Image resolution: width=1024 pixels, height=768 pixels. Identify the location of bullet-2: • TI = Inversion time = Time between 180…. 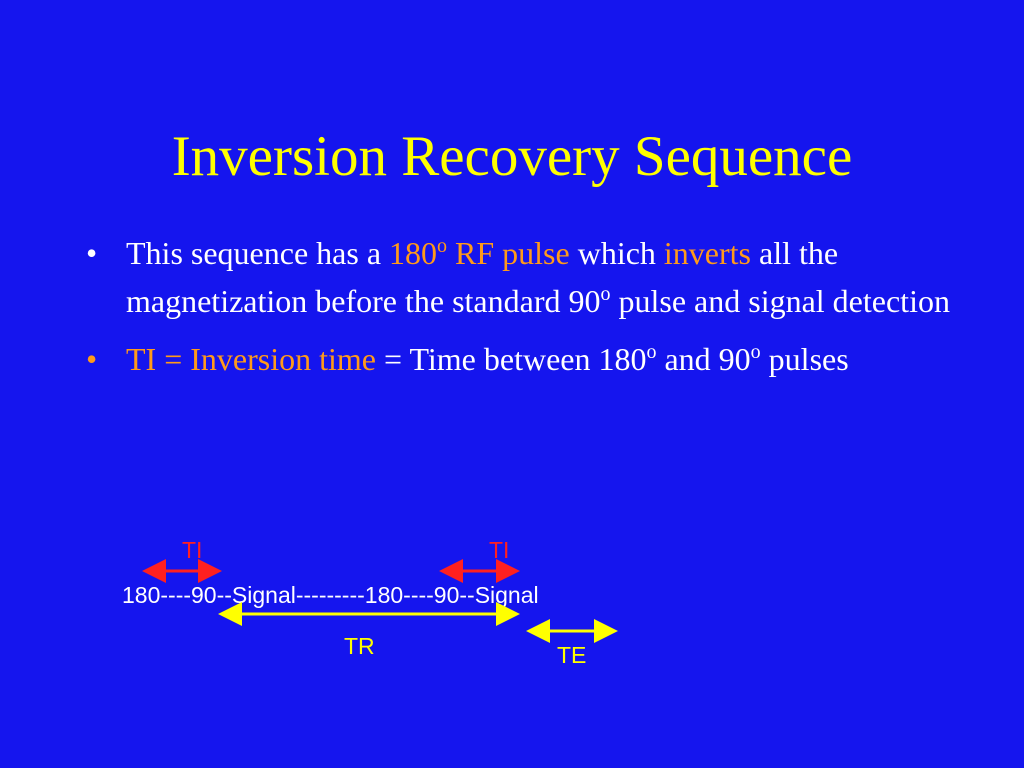
(526, 359).